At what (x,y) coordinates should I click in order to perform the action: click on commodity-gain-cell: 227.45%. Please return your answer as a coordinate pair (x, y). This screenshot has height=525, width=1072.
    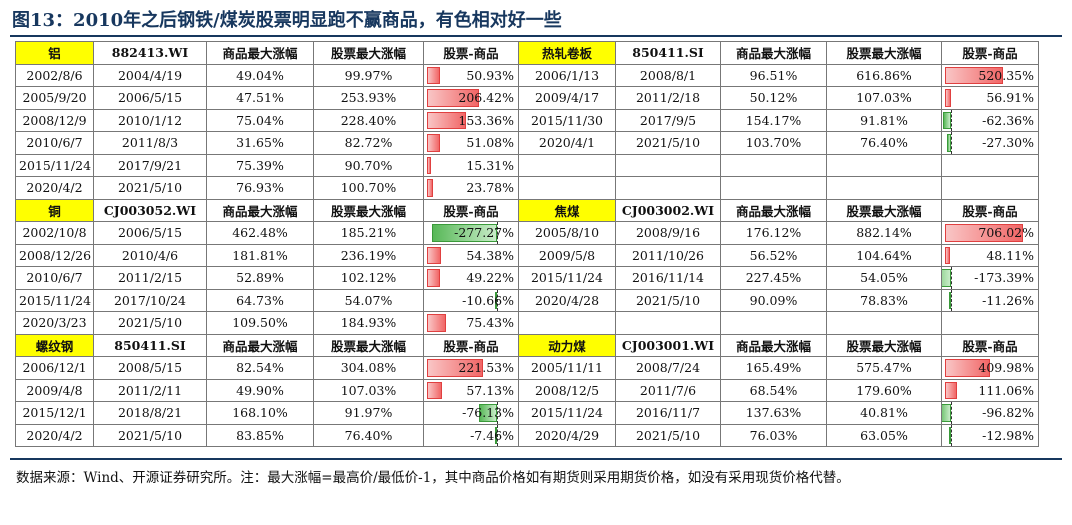
    Looking at the image, I should click on (773, 278).